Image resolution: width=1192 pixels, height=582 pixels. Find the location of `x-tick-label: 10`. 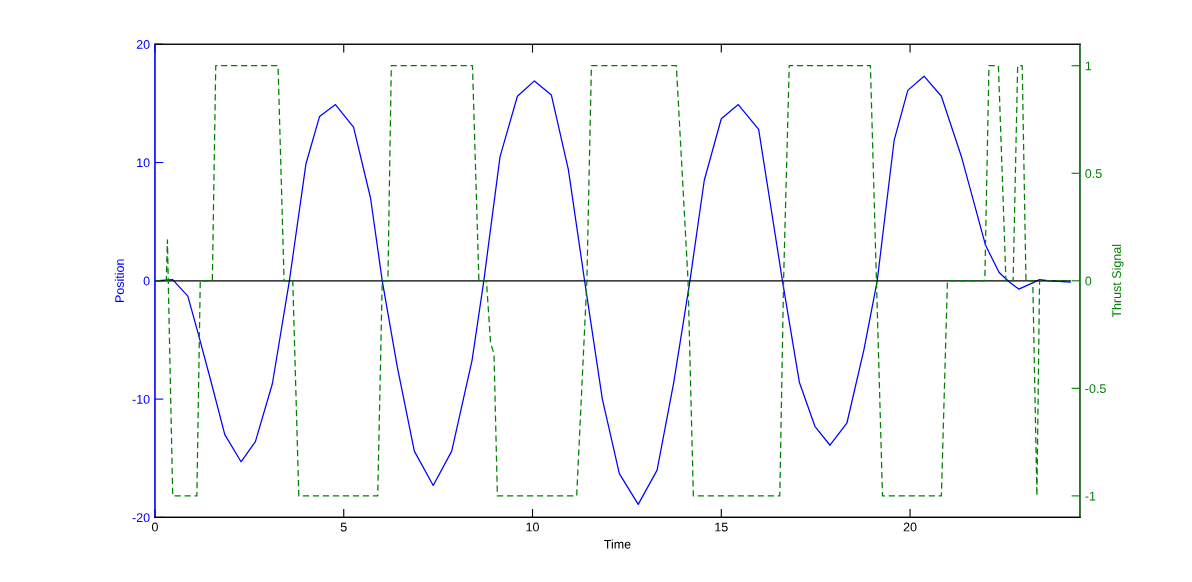

x-tick-label: 10 is located at coordinates (532, 527).